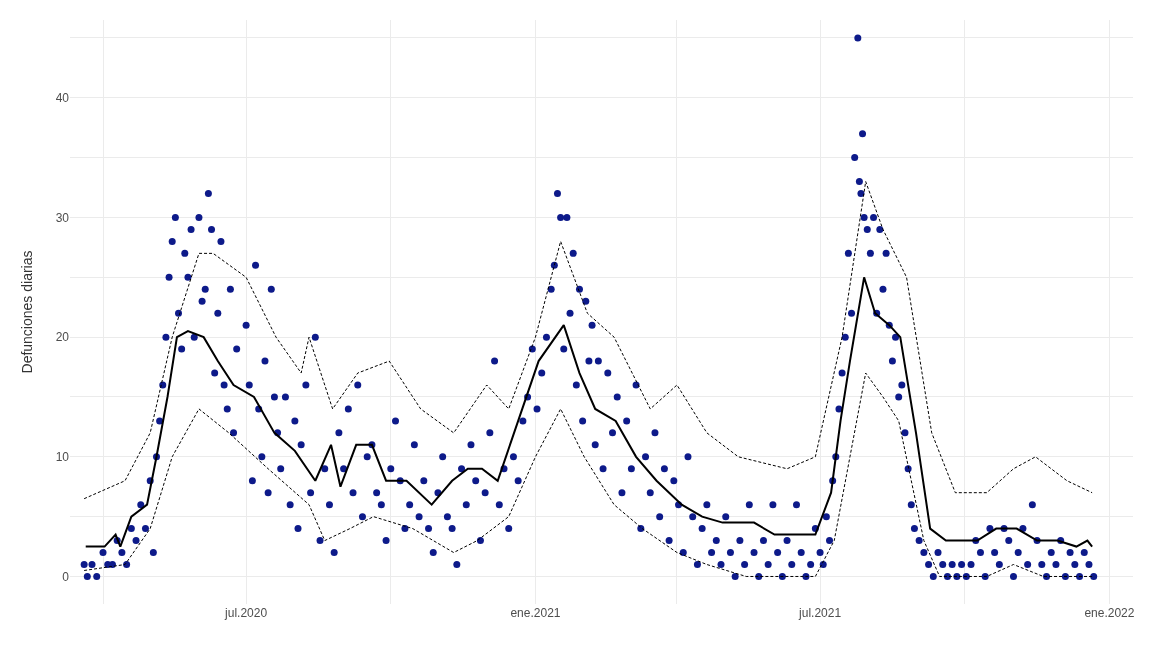 The image size is (1153, 649). I want to click on x-tick-label: ene.2022, so click(1109, 613).